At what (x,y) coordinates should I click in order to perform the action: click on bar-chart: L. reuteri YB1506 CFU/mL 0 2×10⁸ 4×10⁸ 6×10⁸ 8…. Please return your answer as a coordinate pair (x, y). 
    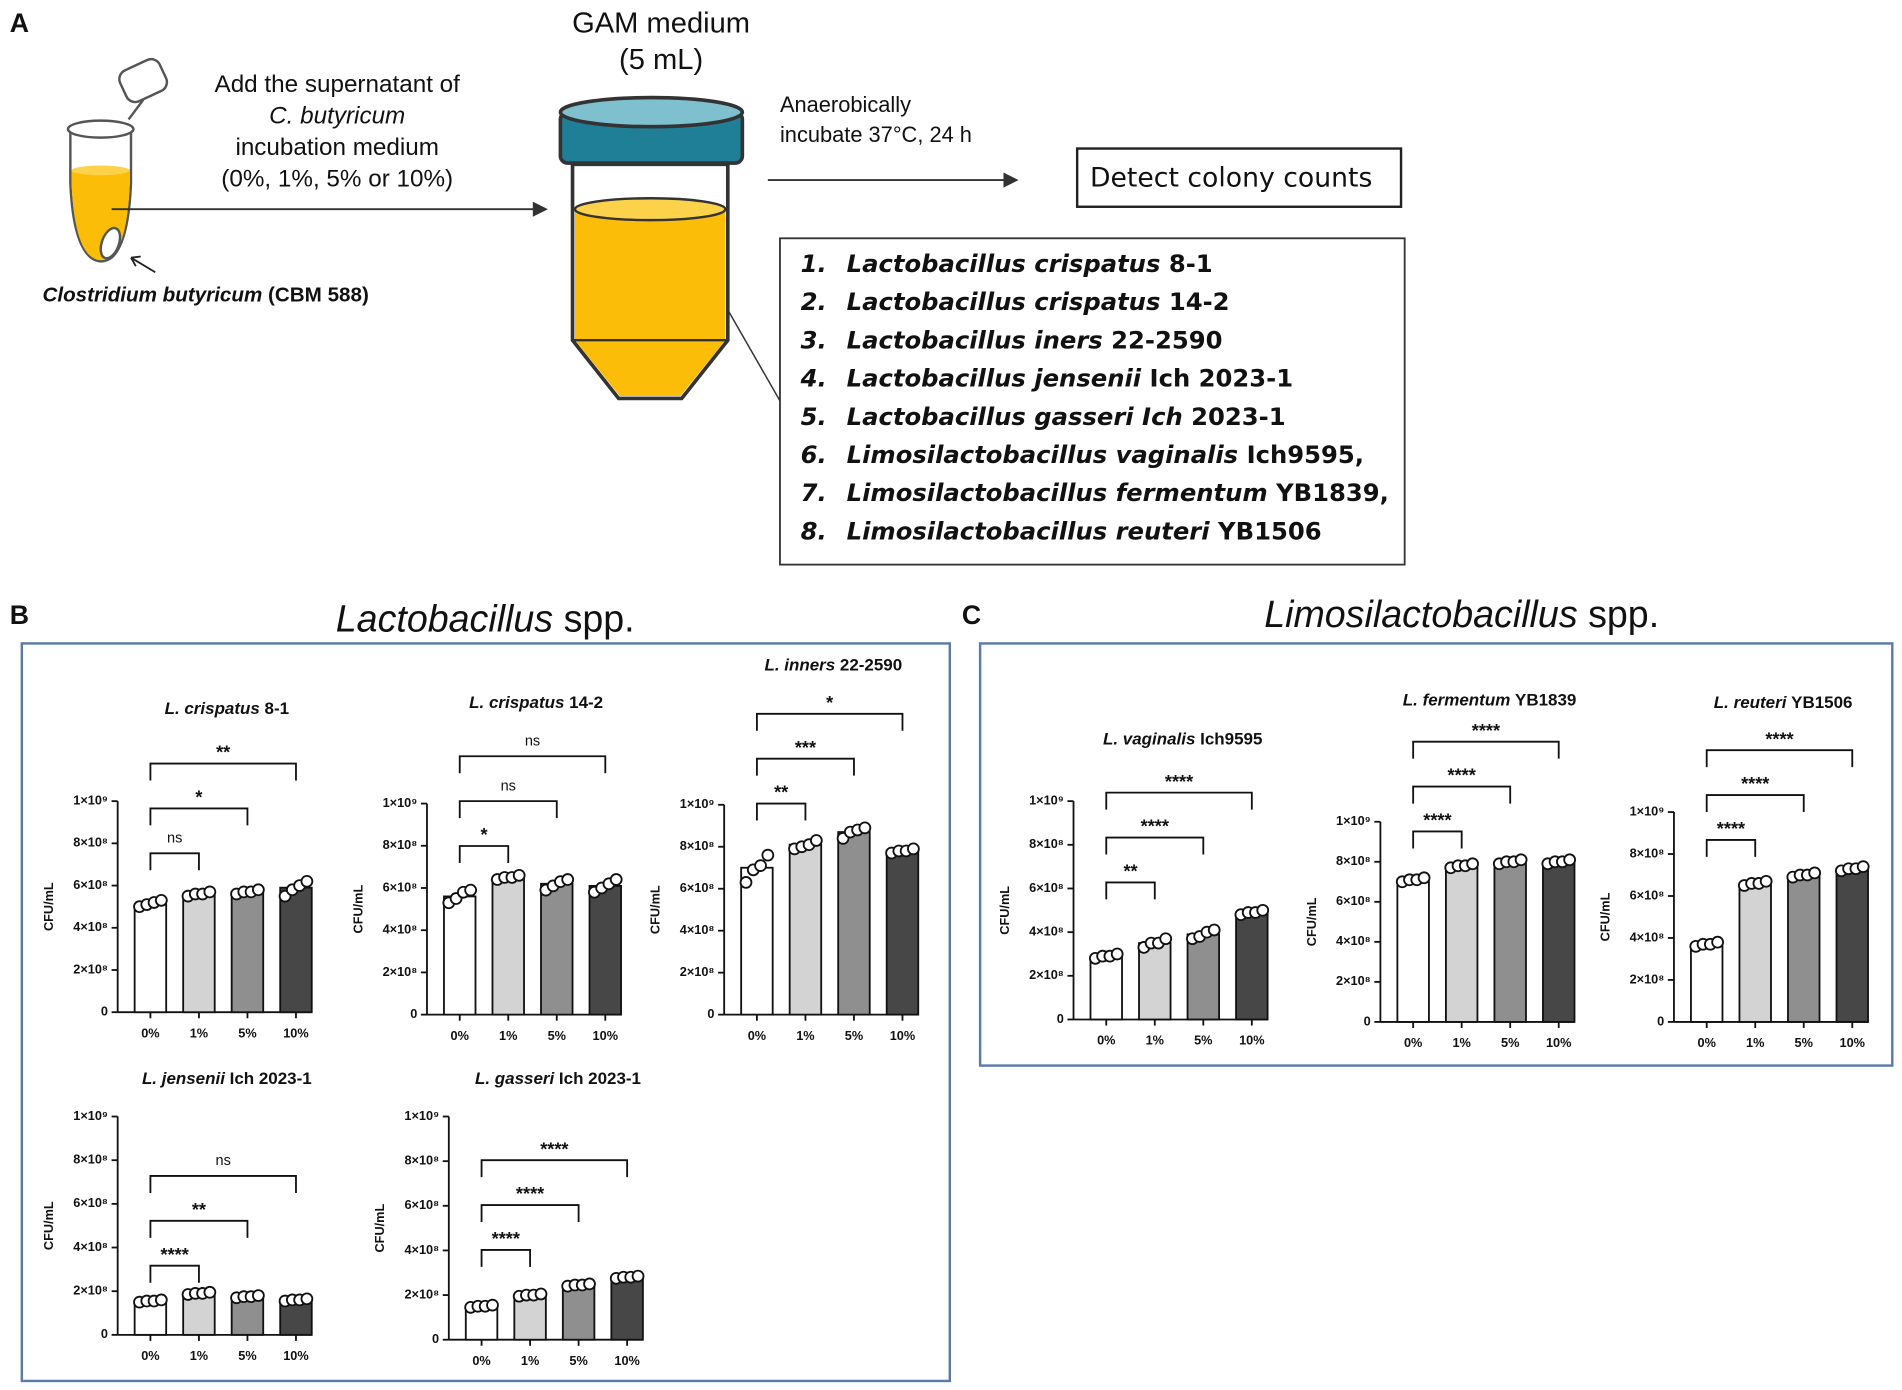
    Looking at the image, I should click on (1733, 872).